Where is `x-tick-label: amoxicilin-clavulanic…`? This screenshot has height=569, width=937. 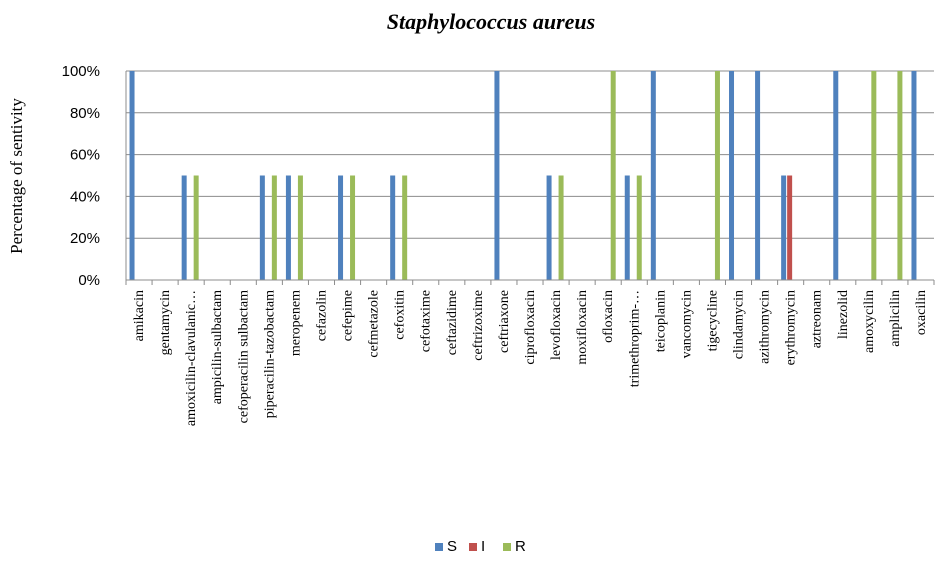 x-tick-label: amoxicilin-clavulanic… is located at coordinates (191, 358).